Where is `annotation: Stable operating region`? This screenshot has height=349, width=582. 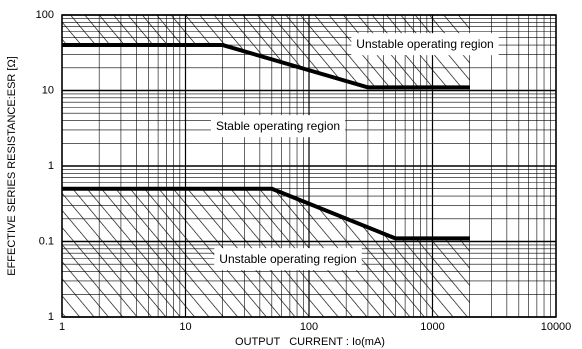
annotation: Stable operating region is located at coordinates (278, 126).